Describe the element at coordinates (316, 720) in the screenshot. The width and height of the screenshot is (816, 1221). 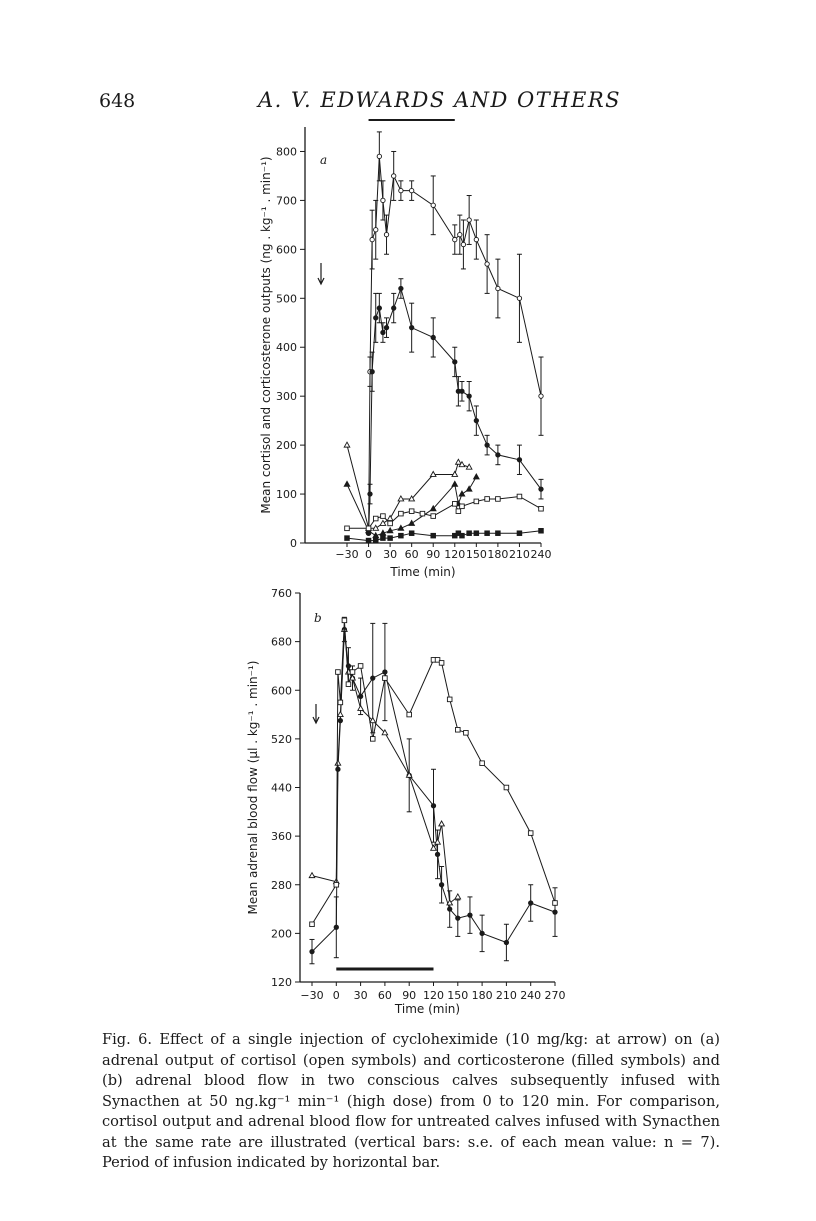
I see `injection-arrow-icon` at that location.